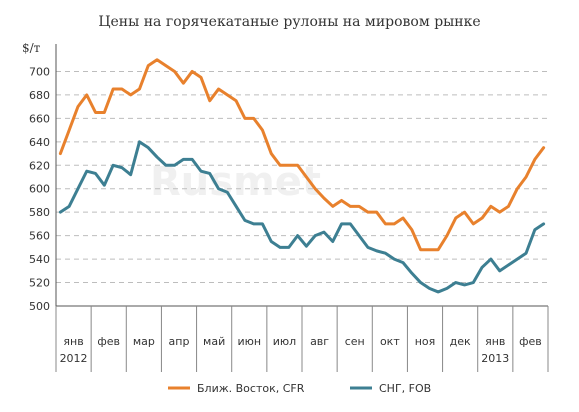 The height and width of the screenshot is (412, 579). Describe the element at coordinates (405, 388) in the screenshot. I see `legend-label-2: СНГ, FOB` at that location.